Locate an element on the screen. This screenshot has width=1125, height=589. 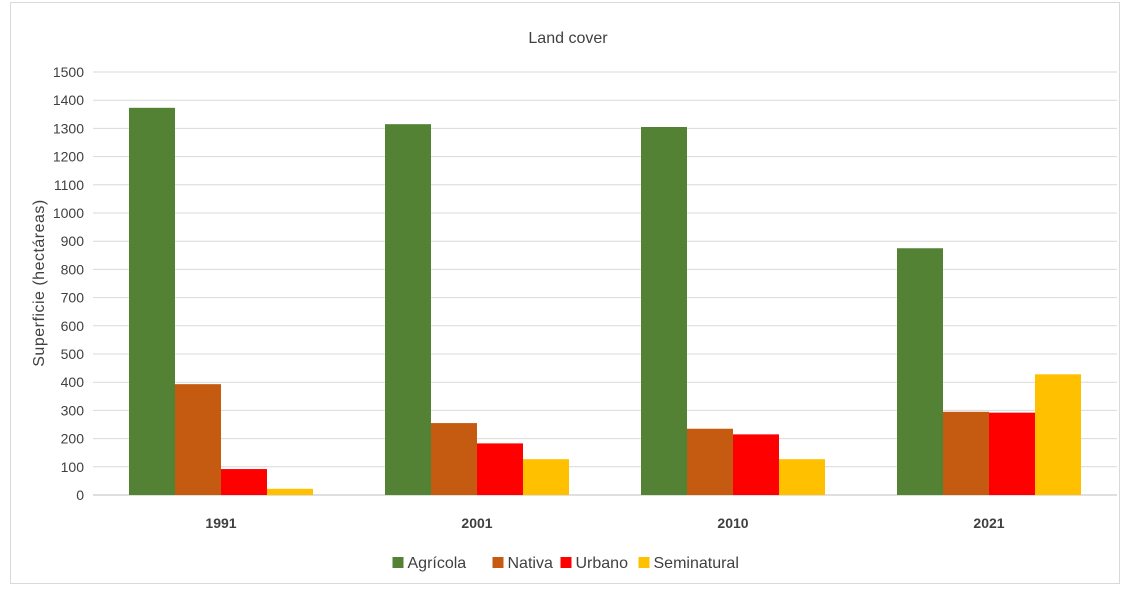
bar-seminatural-2021 is located at coordinates (1058, 434).